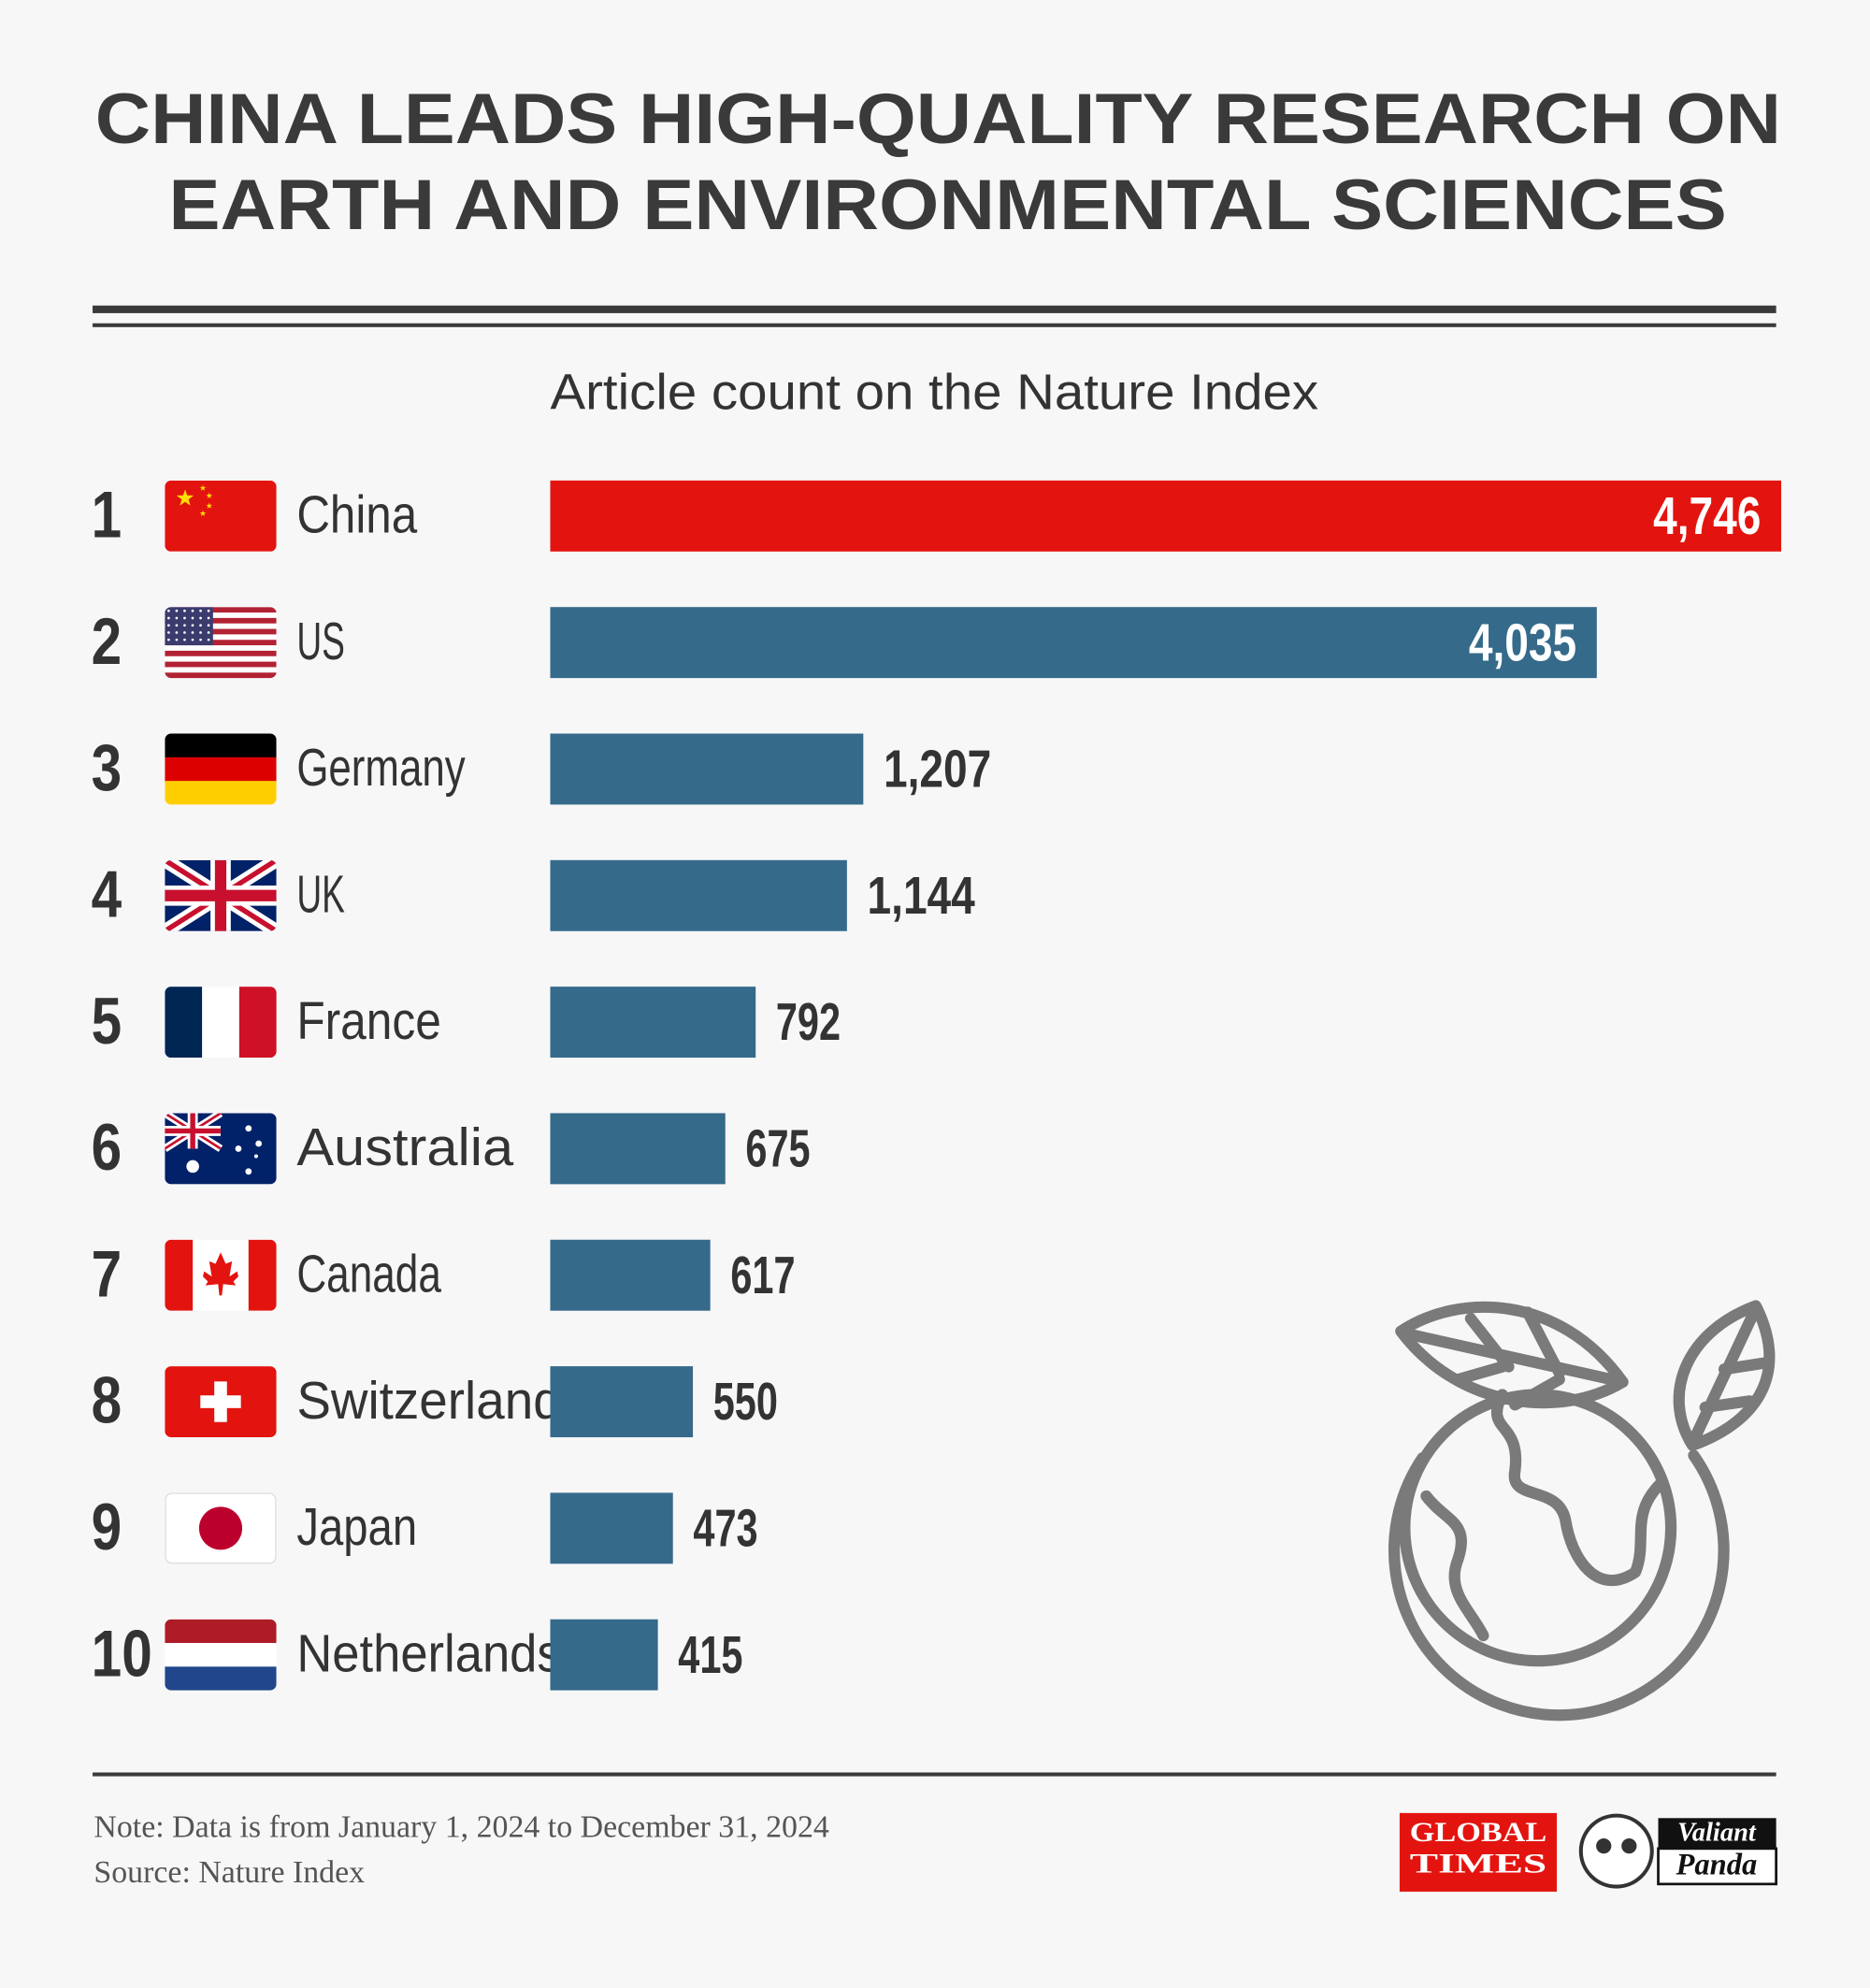 The image size is (1870, 1988). I want to click on flag-leaf, so click(220, 1274).